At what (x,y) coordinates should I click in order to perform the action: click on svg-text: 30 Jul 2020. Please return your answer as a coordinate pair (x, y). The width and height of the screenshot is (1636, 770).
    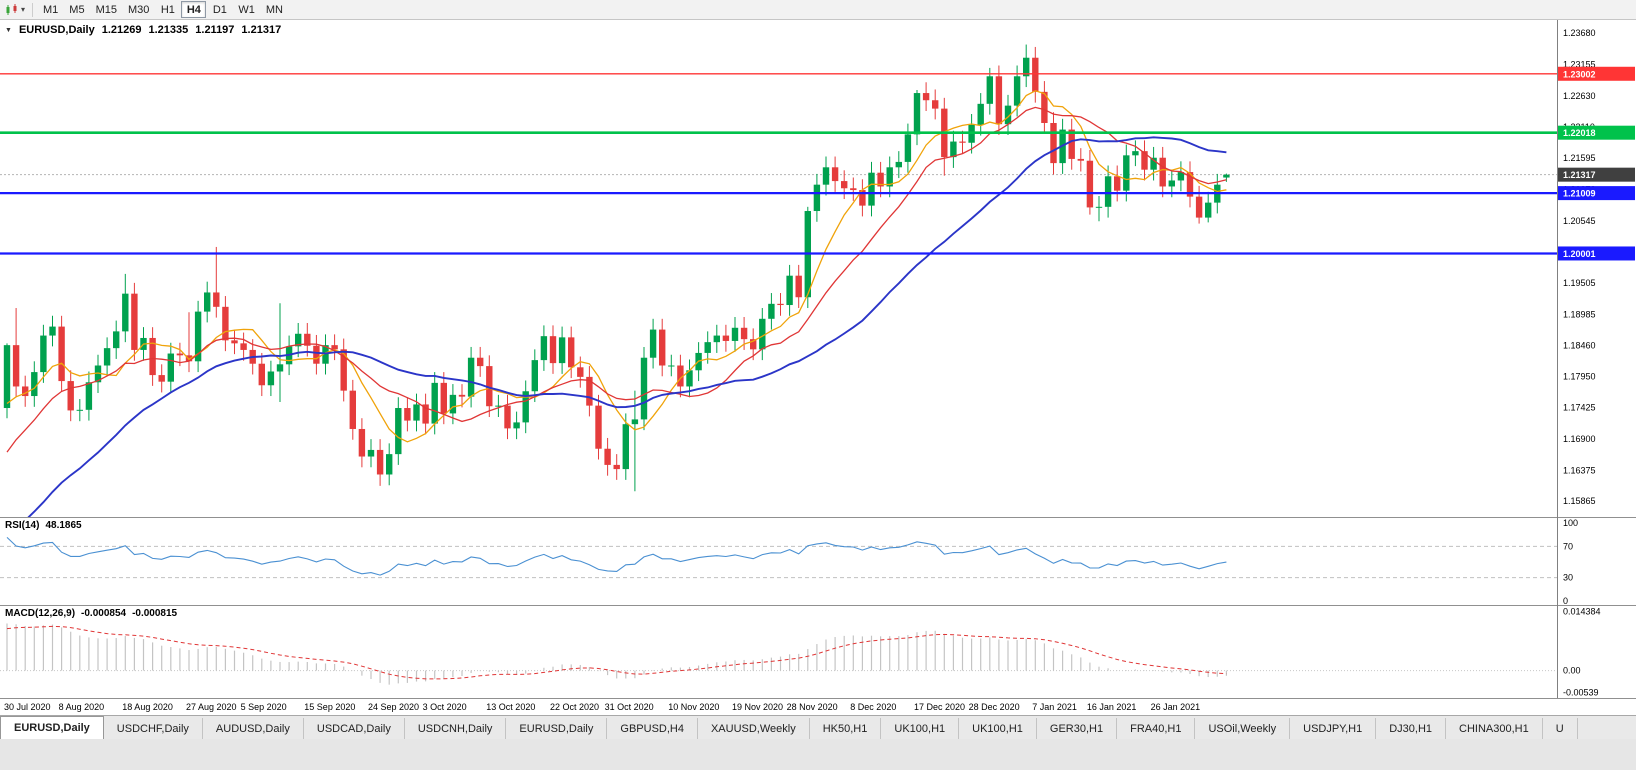
    Looking at the image, I should click on (27, 707).